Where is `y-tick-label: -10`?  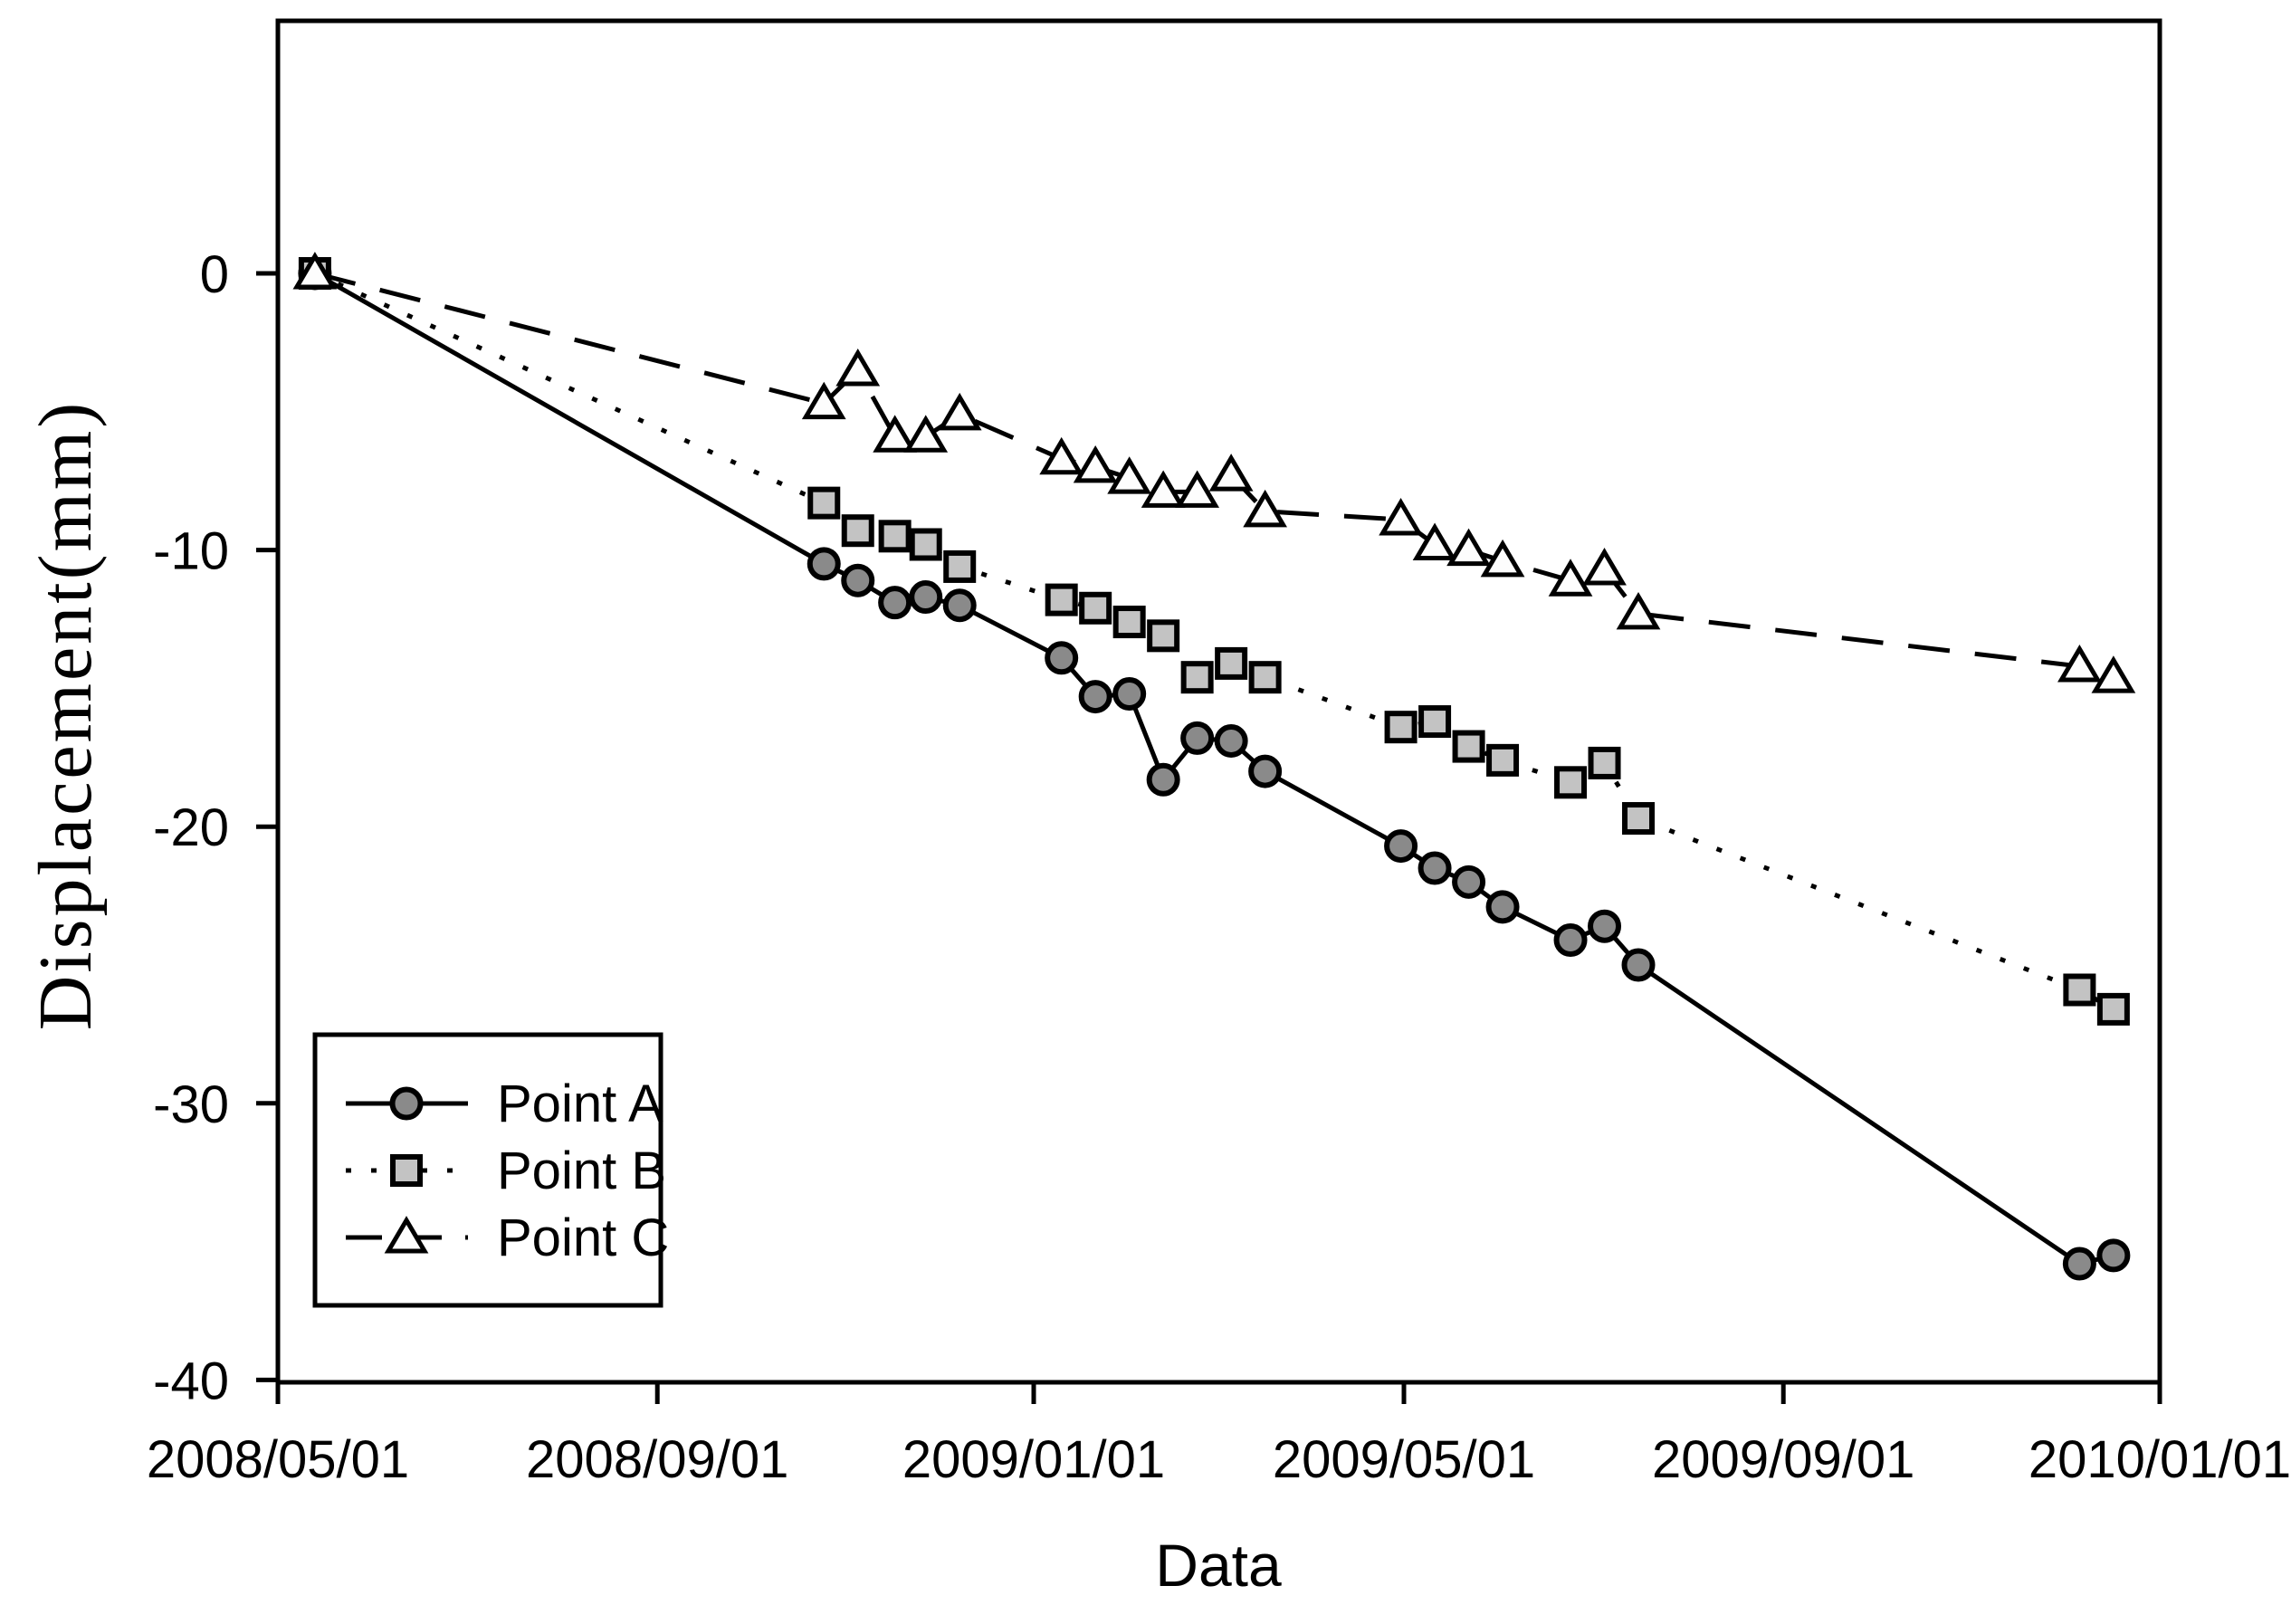 y-tick-label: -10 is located at coordinates (191, 551).